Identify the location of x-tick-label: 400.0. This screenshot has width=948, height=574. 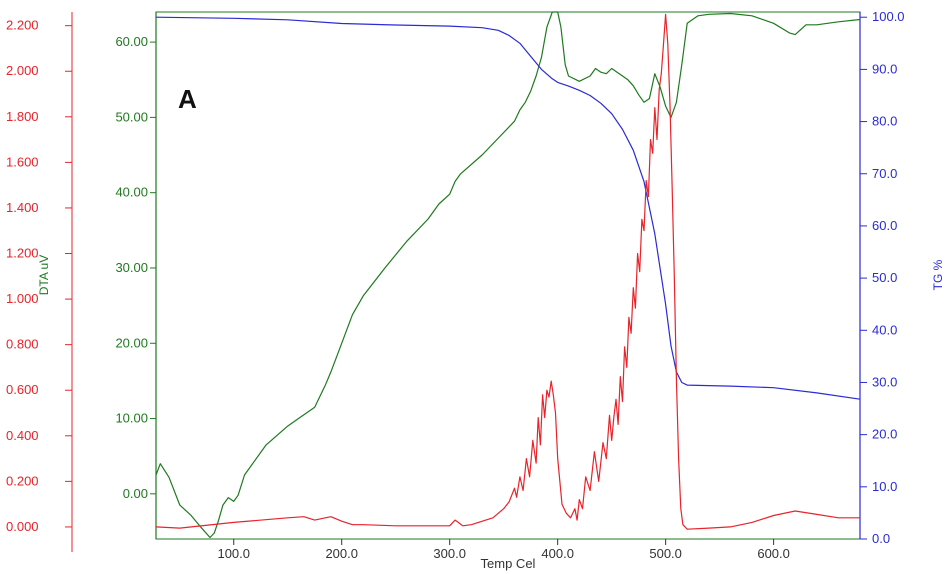
(557, 553).